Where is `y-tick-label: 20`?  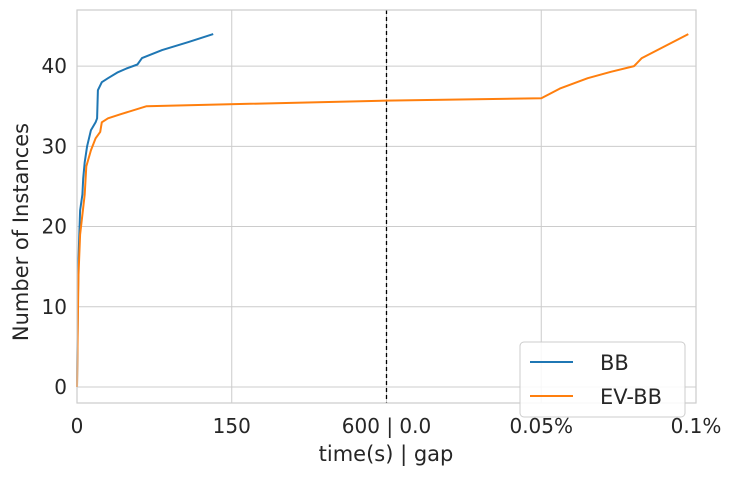 y-tick-label: 20 is located at coordinates (54, 227).